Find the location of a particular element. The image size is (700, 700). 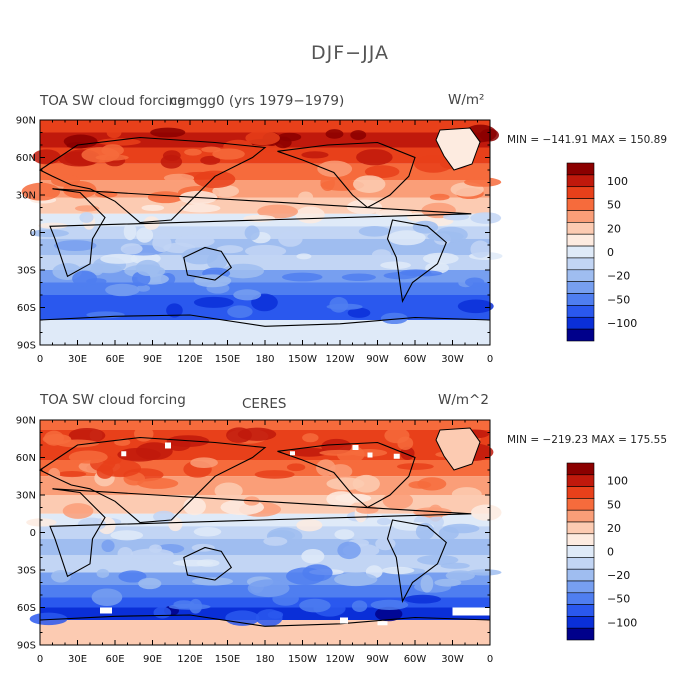

field-band is located at coordinates (265, 313).